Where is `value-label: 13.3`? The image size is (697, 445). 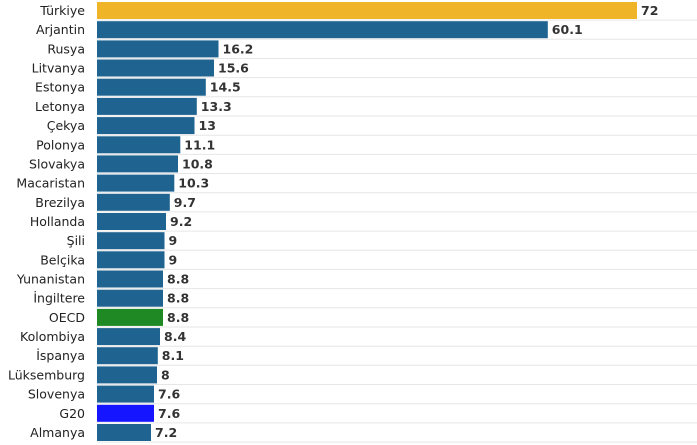
value-label: 13.3 is located at coordinates (216, 106).